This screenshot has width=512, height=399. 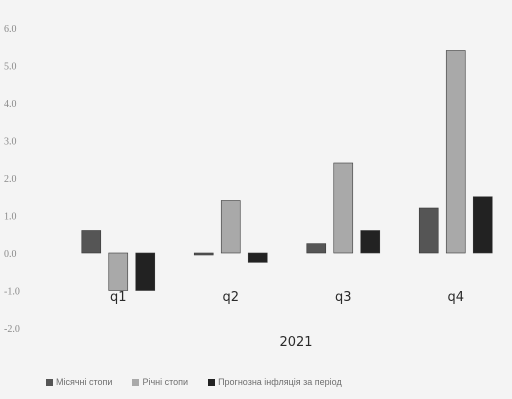 What do you see at coordinates (343, 297) in the screenshot?
I see `x-category-label: q3` at bounding box center [343, 297].